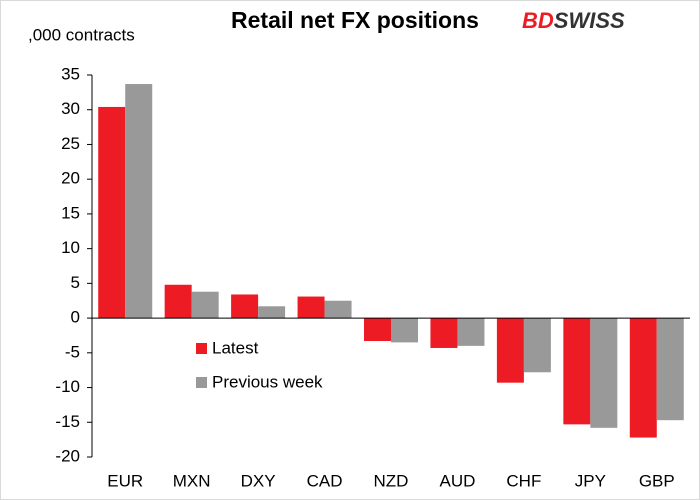 The image size is (700, 500). What do you see at coordinates (67, 386) in the screenshot?
I see `y-tick-label: -10` at bounding box center [67, 386].